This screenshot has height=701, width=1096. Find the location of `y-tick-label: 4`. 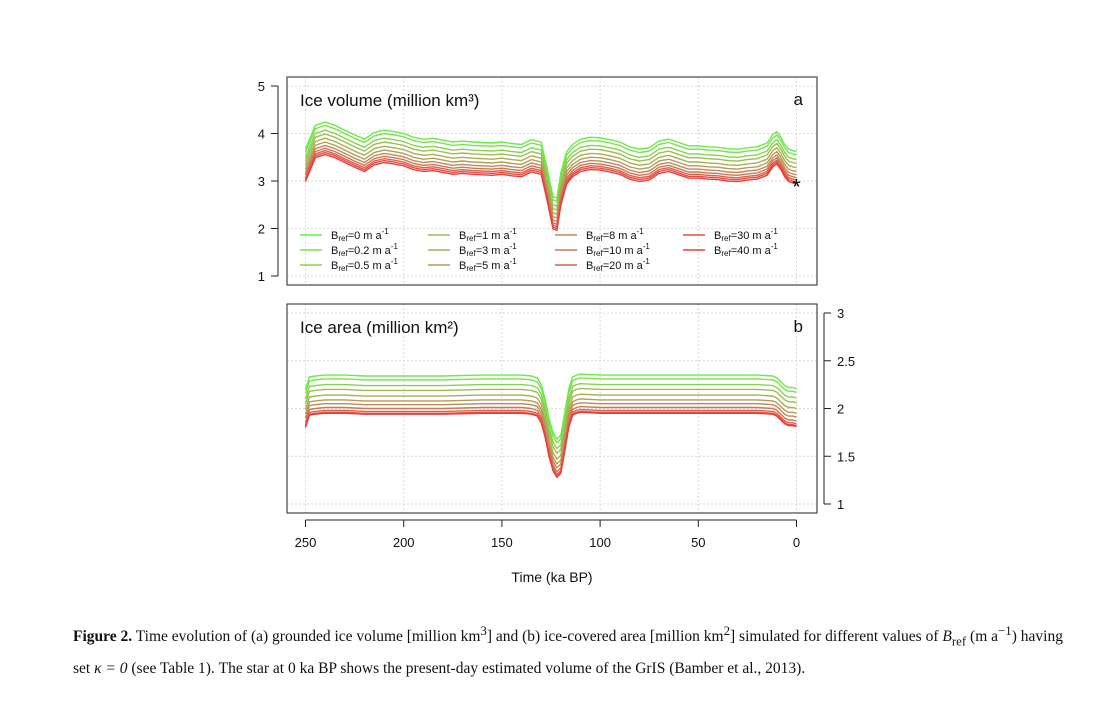

y-tick-label: 4 is located at coordinates (261, 134).